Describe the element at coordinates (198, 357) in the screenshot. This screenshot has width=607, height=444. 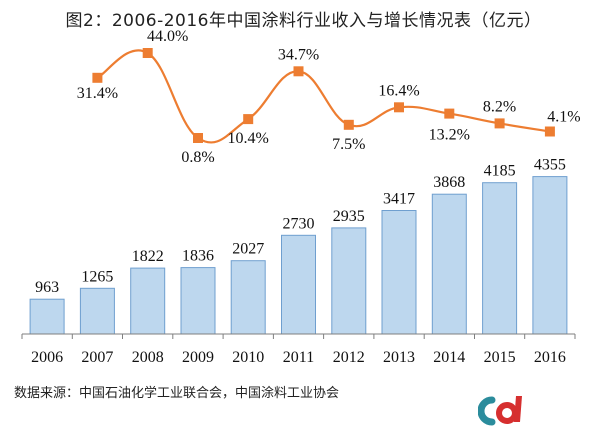
I see `x-tick-label-2009: 2009` at that location.